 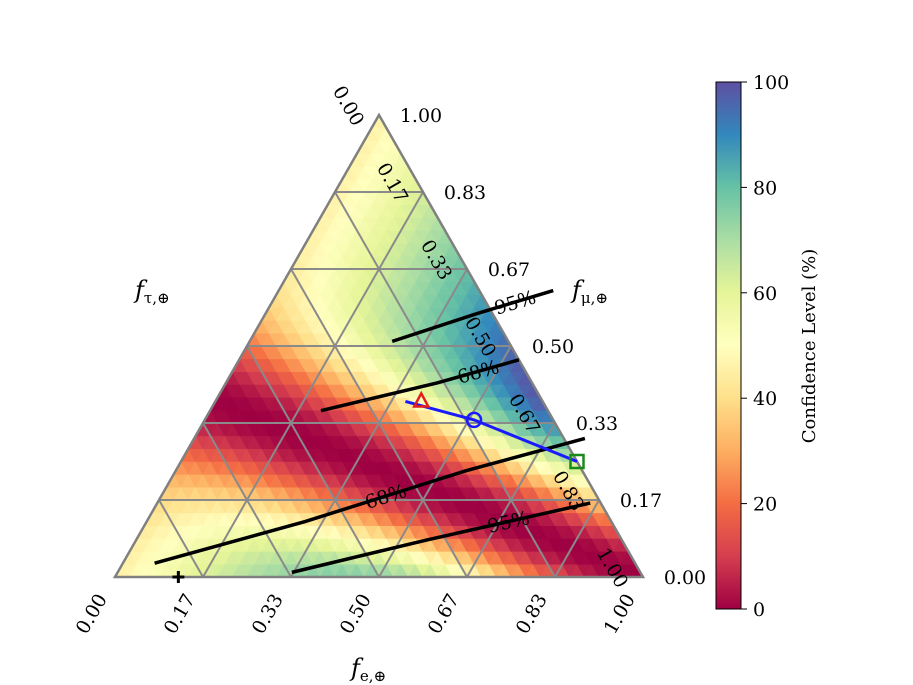 What do you see at coordinates (771, 83) in the screenshot?
I see `colorbar-tick-label: 100` at bounding box center [771, 83].